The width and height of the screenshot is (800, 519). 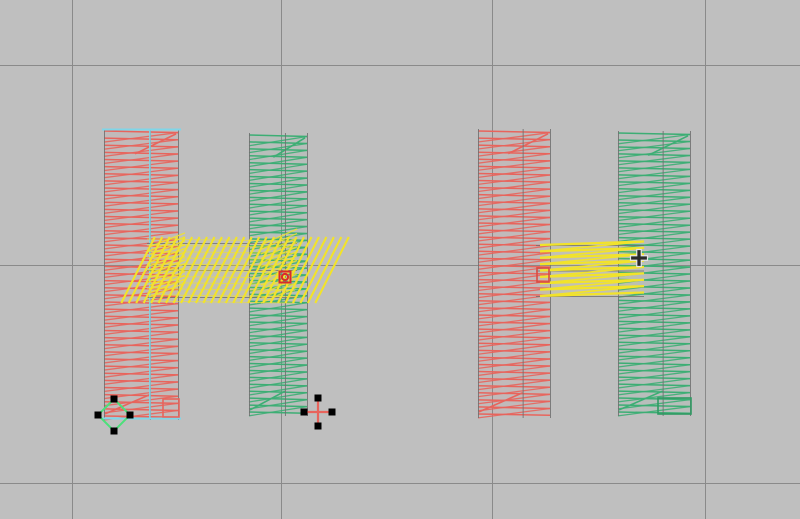 What do you see at coordinates (654, 274) in the screenshot?
I see `model-right-right-post-green` at bounding box center [654, 274].